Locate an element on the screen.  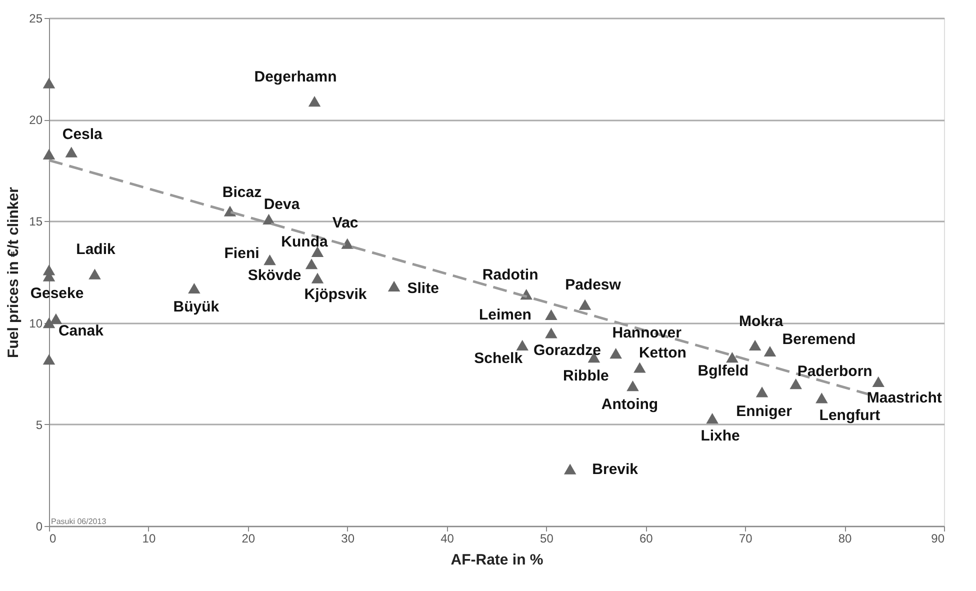
annotation: Cesla is located at coordinates (83, 135).